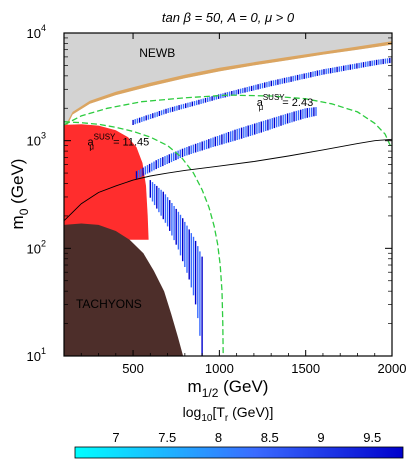 This screenshot has height=465, width=416. I want to click on x-axis-label: m1/2 (GeV), so click(228, 388).